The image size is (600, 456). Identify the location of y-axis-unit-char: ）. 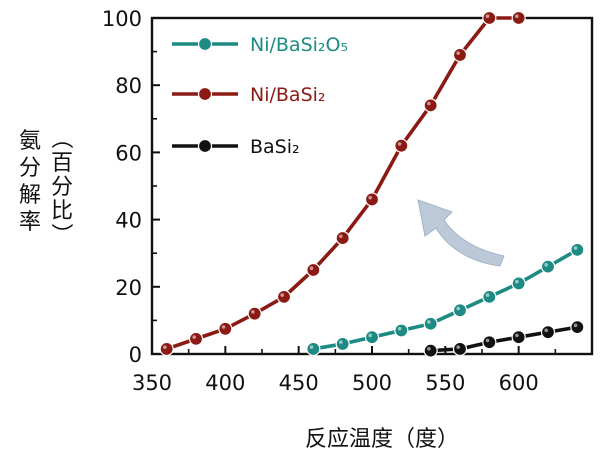
(60, 234).